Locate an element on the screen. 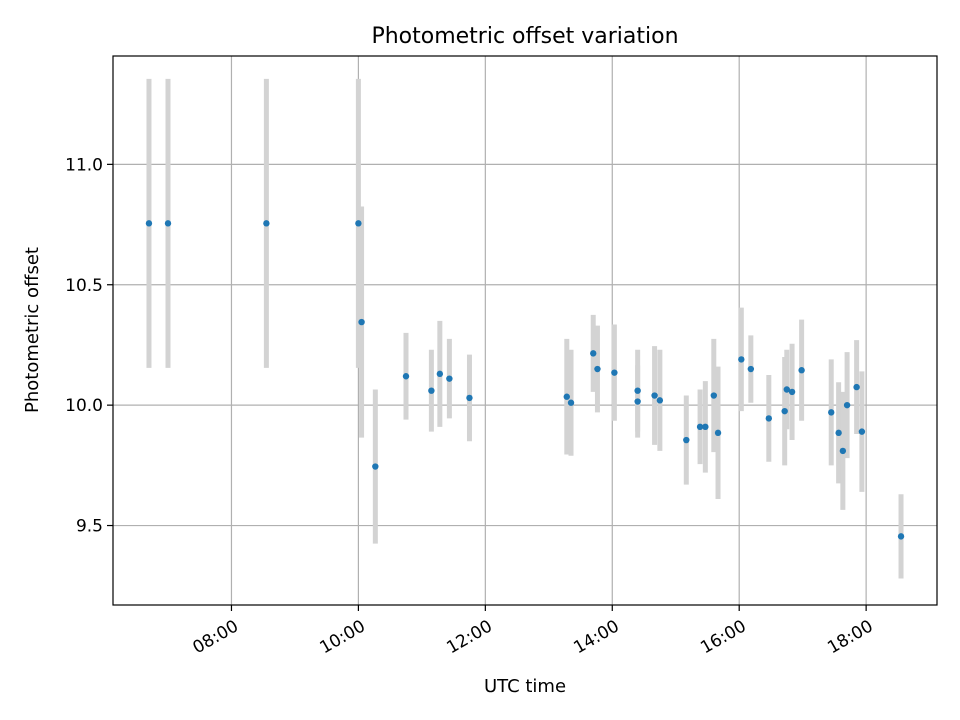 The height and width of the screenshot is (720, 960). y-tick-label: 11.0 is located at coordinates (84, 165).